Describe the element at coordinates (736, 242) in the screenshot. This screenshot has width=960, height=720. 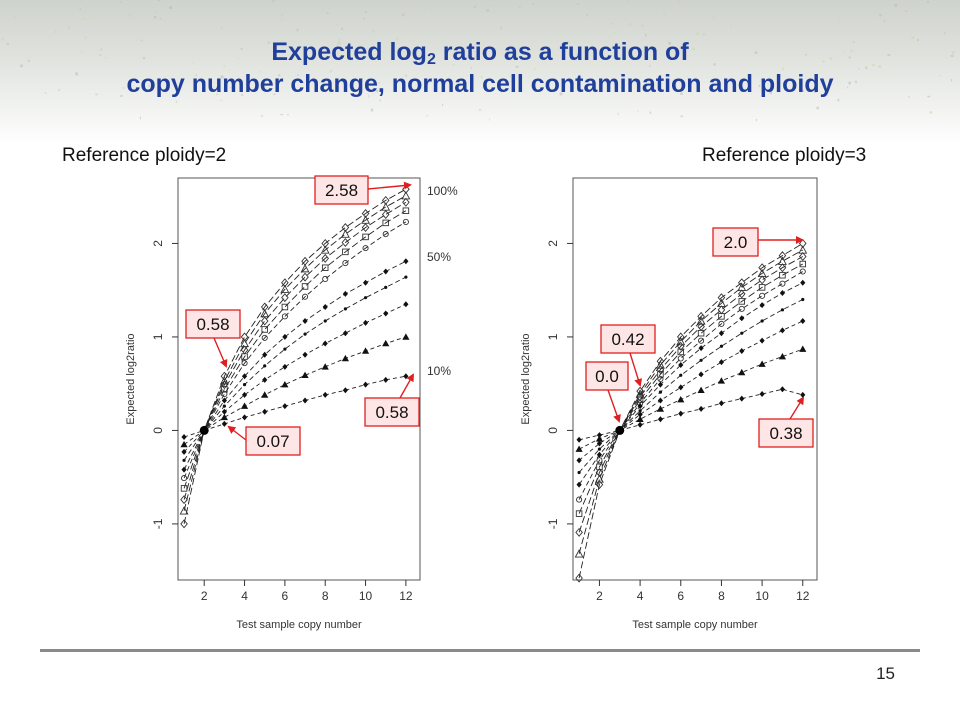
I see `callout-value: 2.0` at that location.